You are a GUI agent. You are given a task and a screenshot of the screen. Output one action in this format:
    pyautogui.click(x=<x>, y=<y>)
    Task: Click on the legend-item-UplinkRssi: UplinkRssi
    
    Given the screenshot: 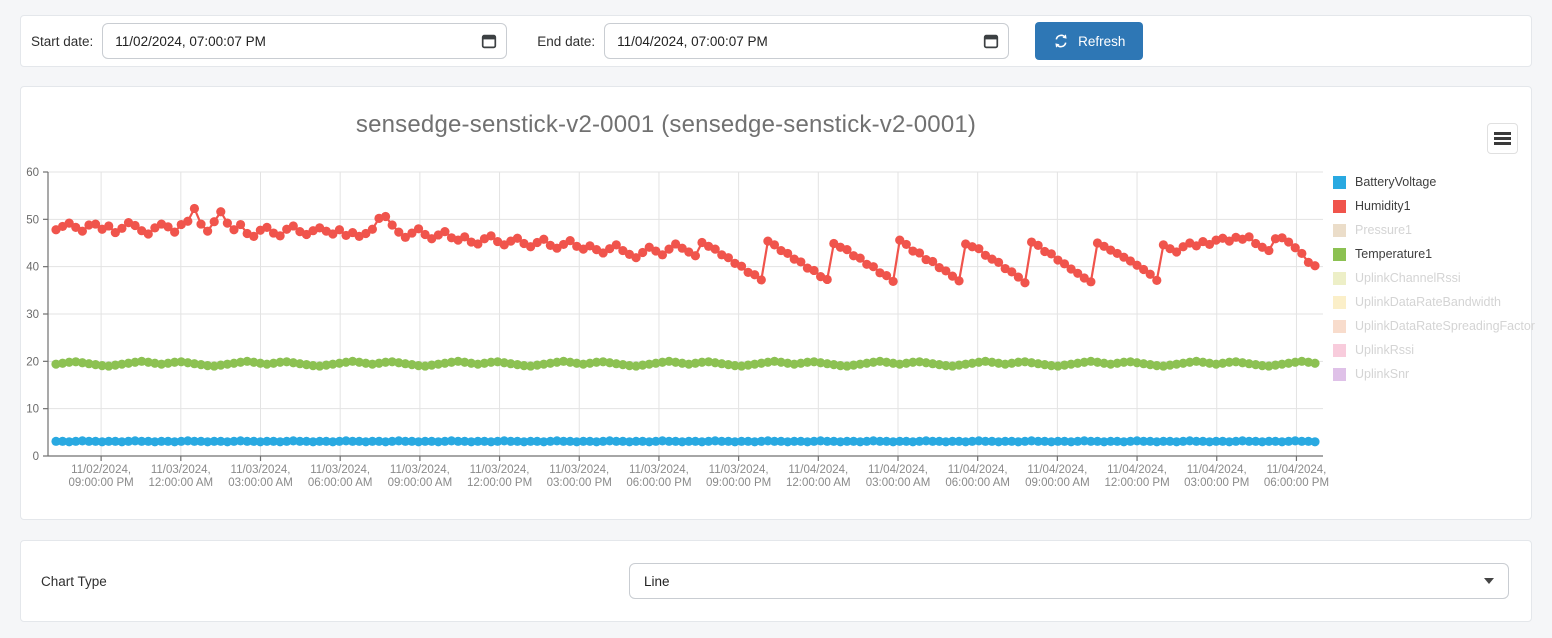 What is the action you would take?
    pyautogui.click(x=1434, y=350)
    